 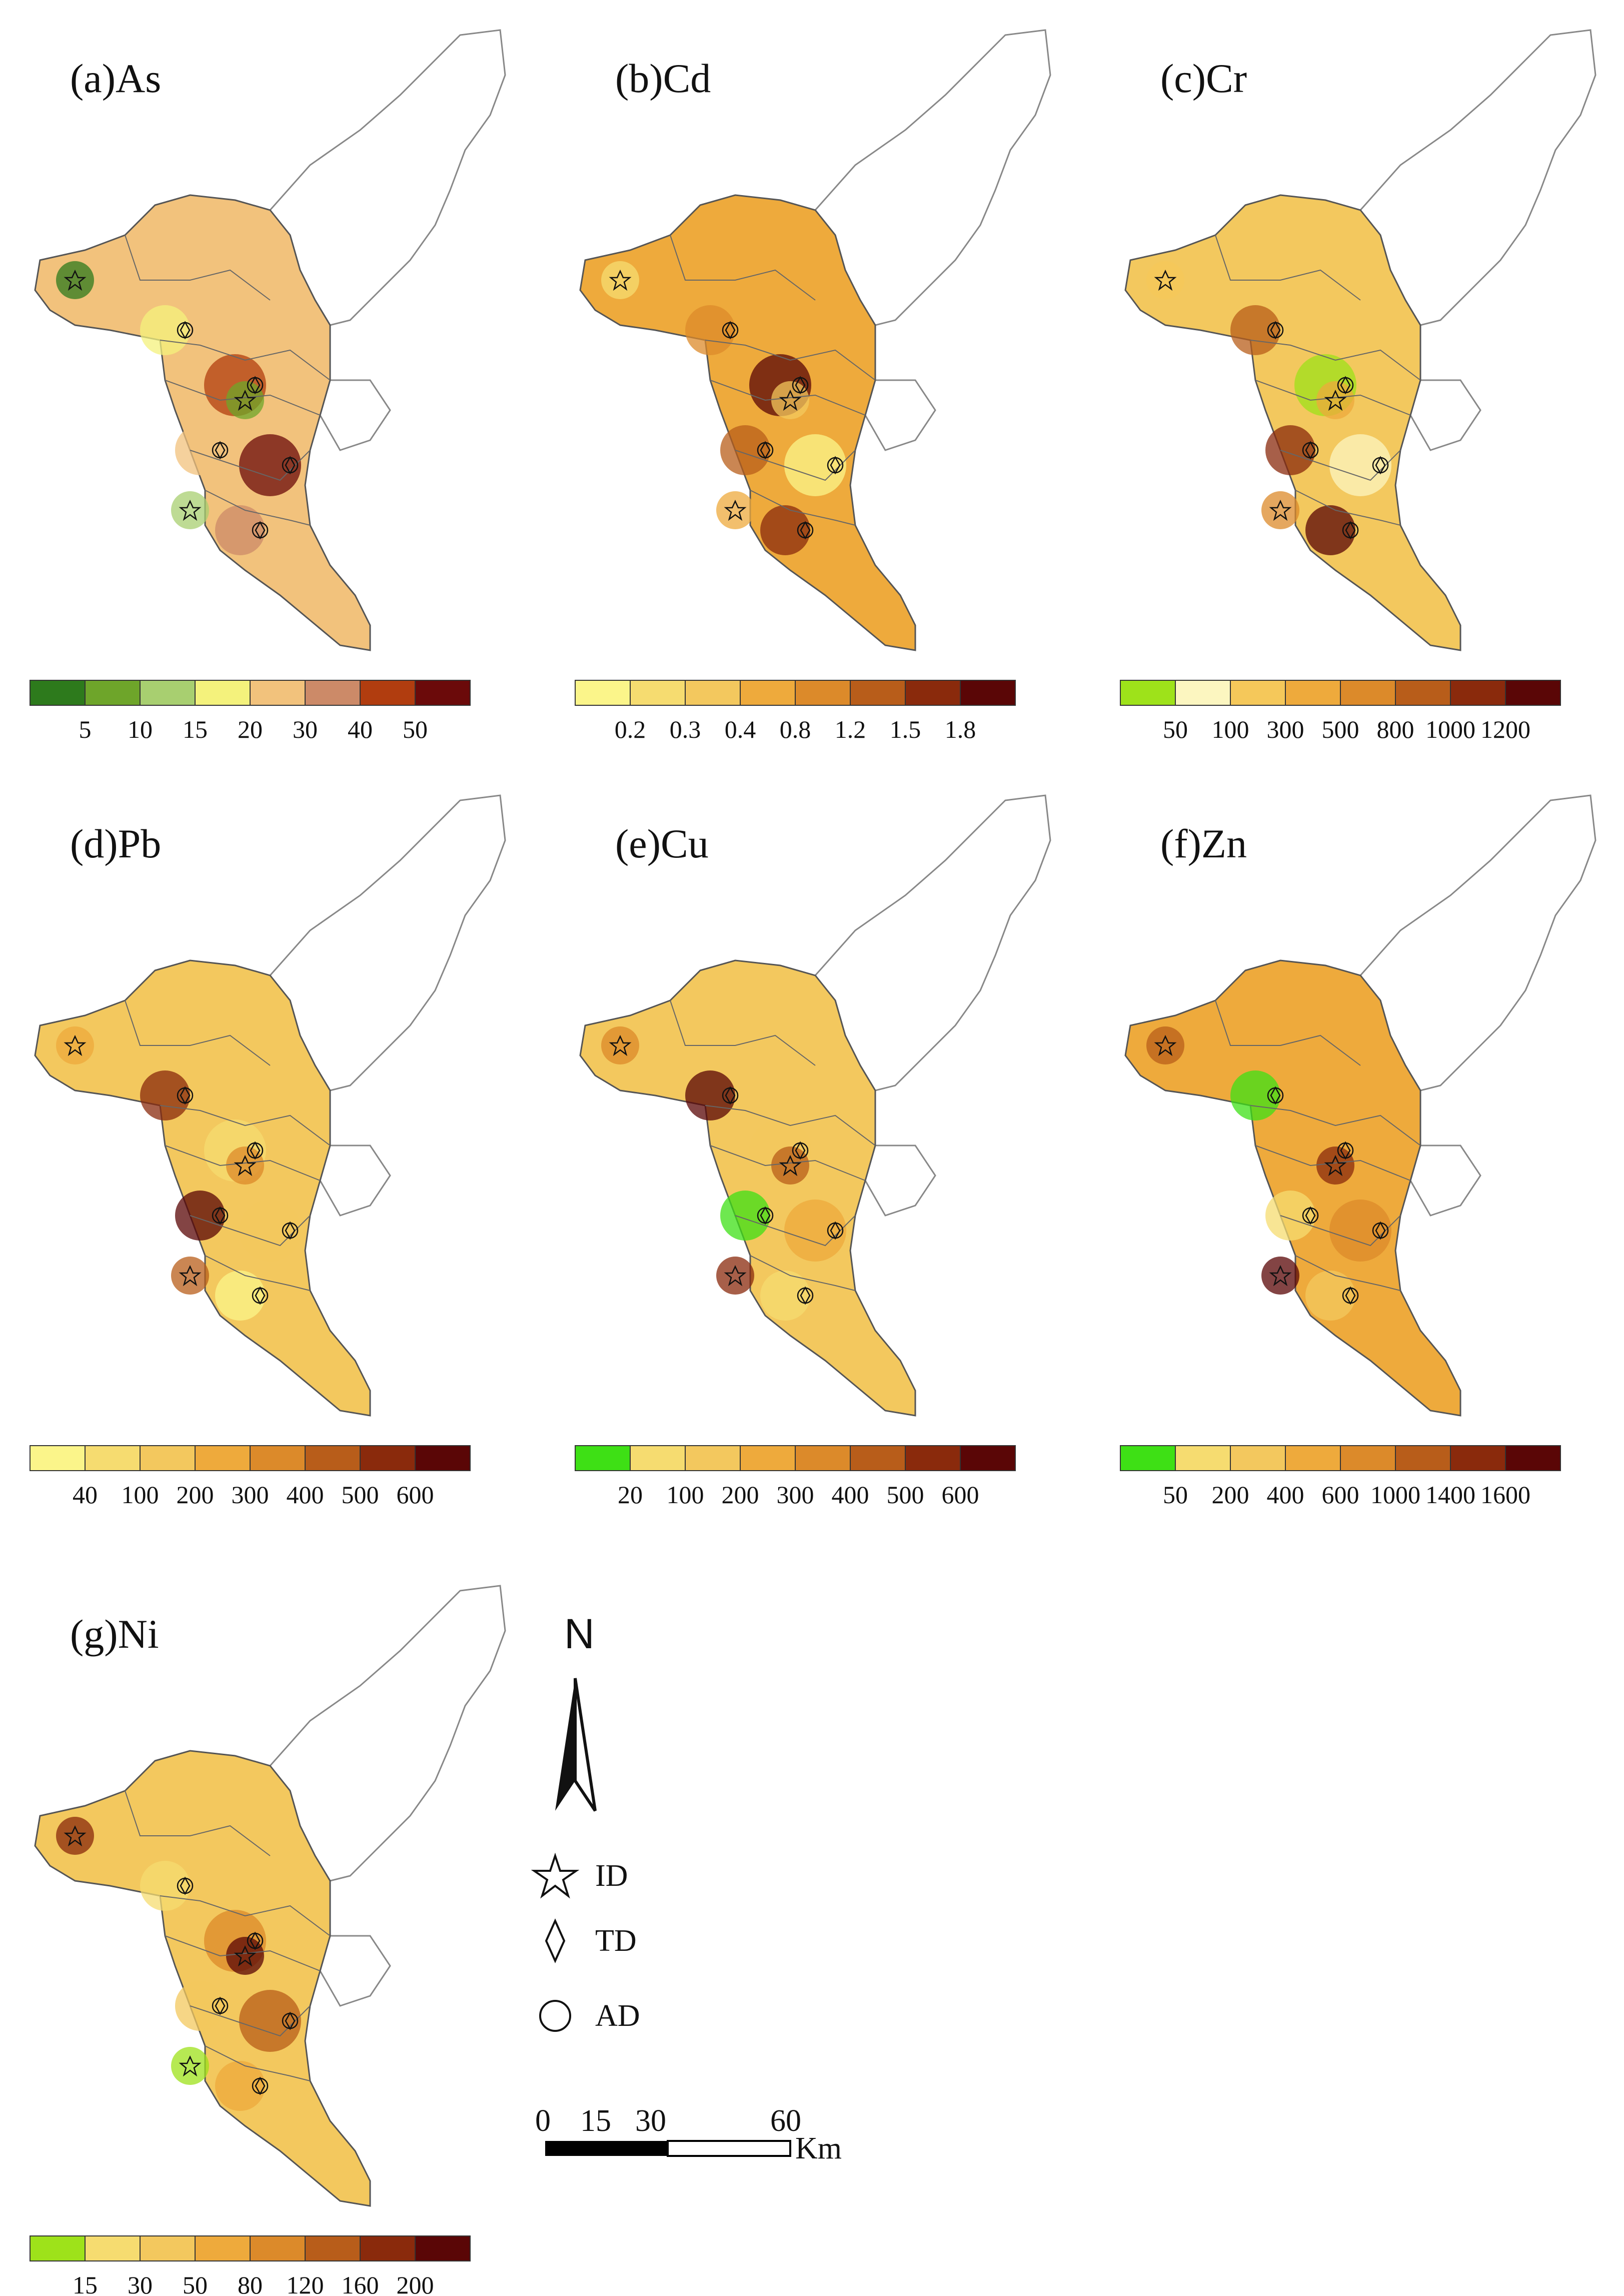 I want to click on panel-title: (e)Cu, so click(x=662, y=844).